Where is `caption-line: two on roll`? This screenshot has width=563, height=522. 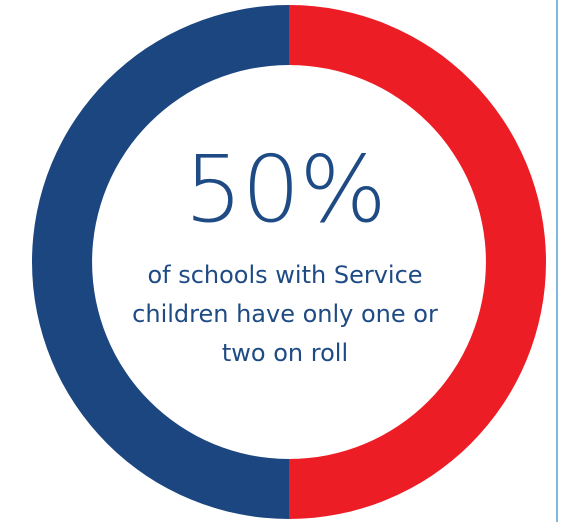
caption-line: two on roll is located at coordinates (285, 353).